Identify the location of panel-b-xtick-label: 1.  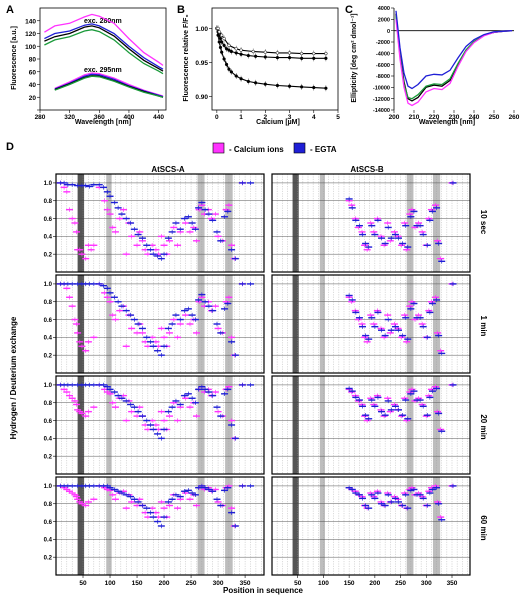
(241, 117).